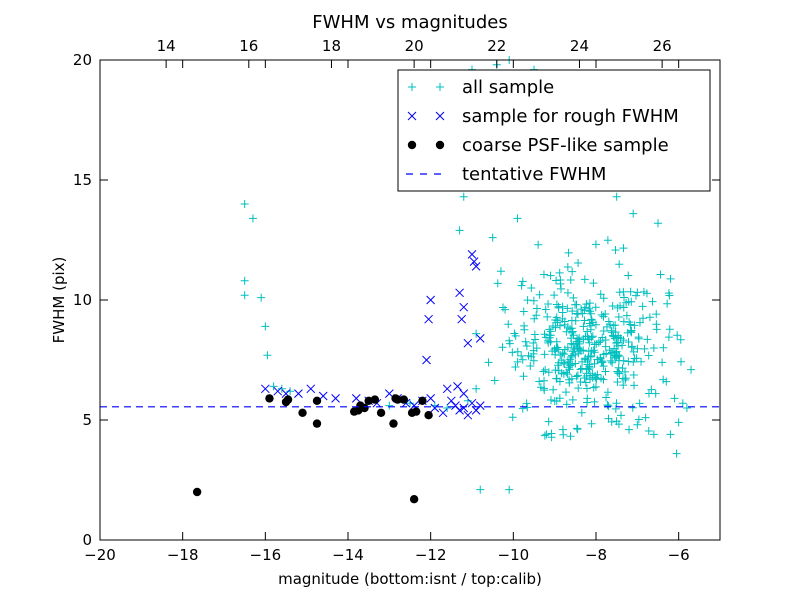  Describe the element at coordinates (679, 555) in the screenshot. I see `x-tick-label: −6` at that location.